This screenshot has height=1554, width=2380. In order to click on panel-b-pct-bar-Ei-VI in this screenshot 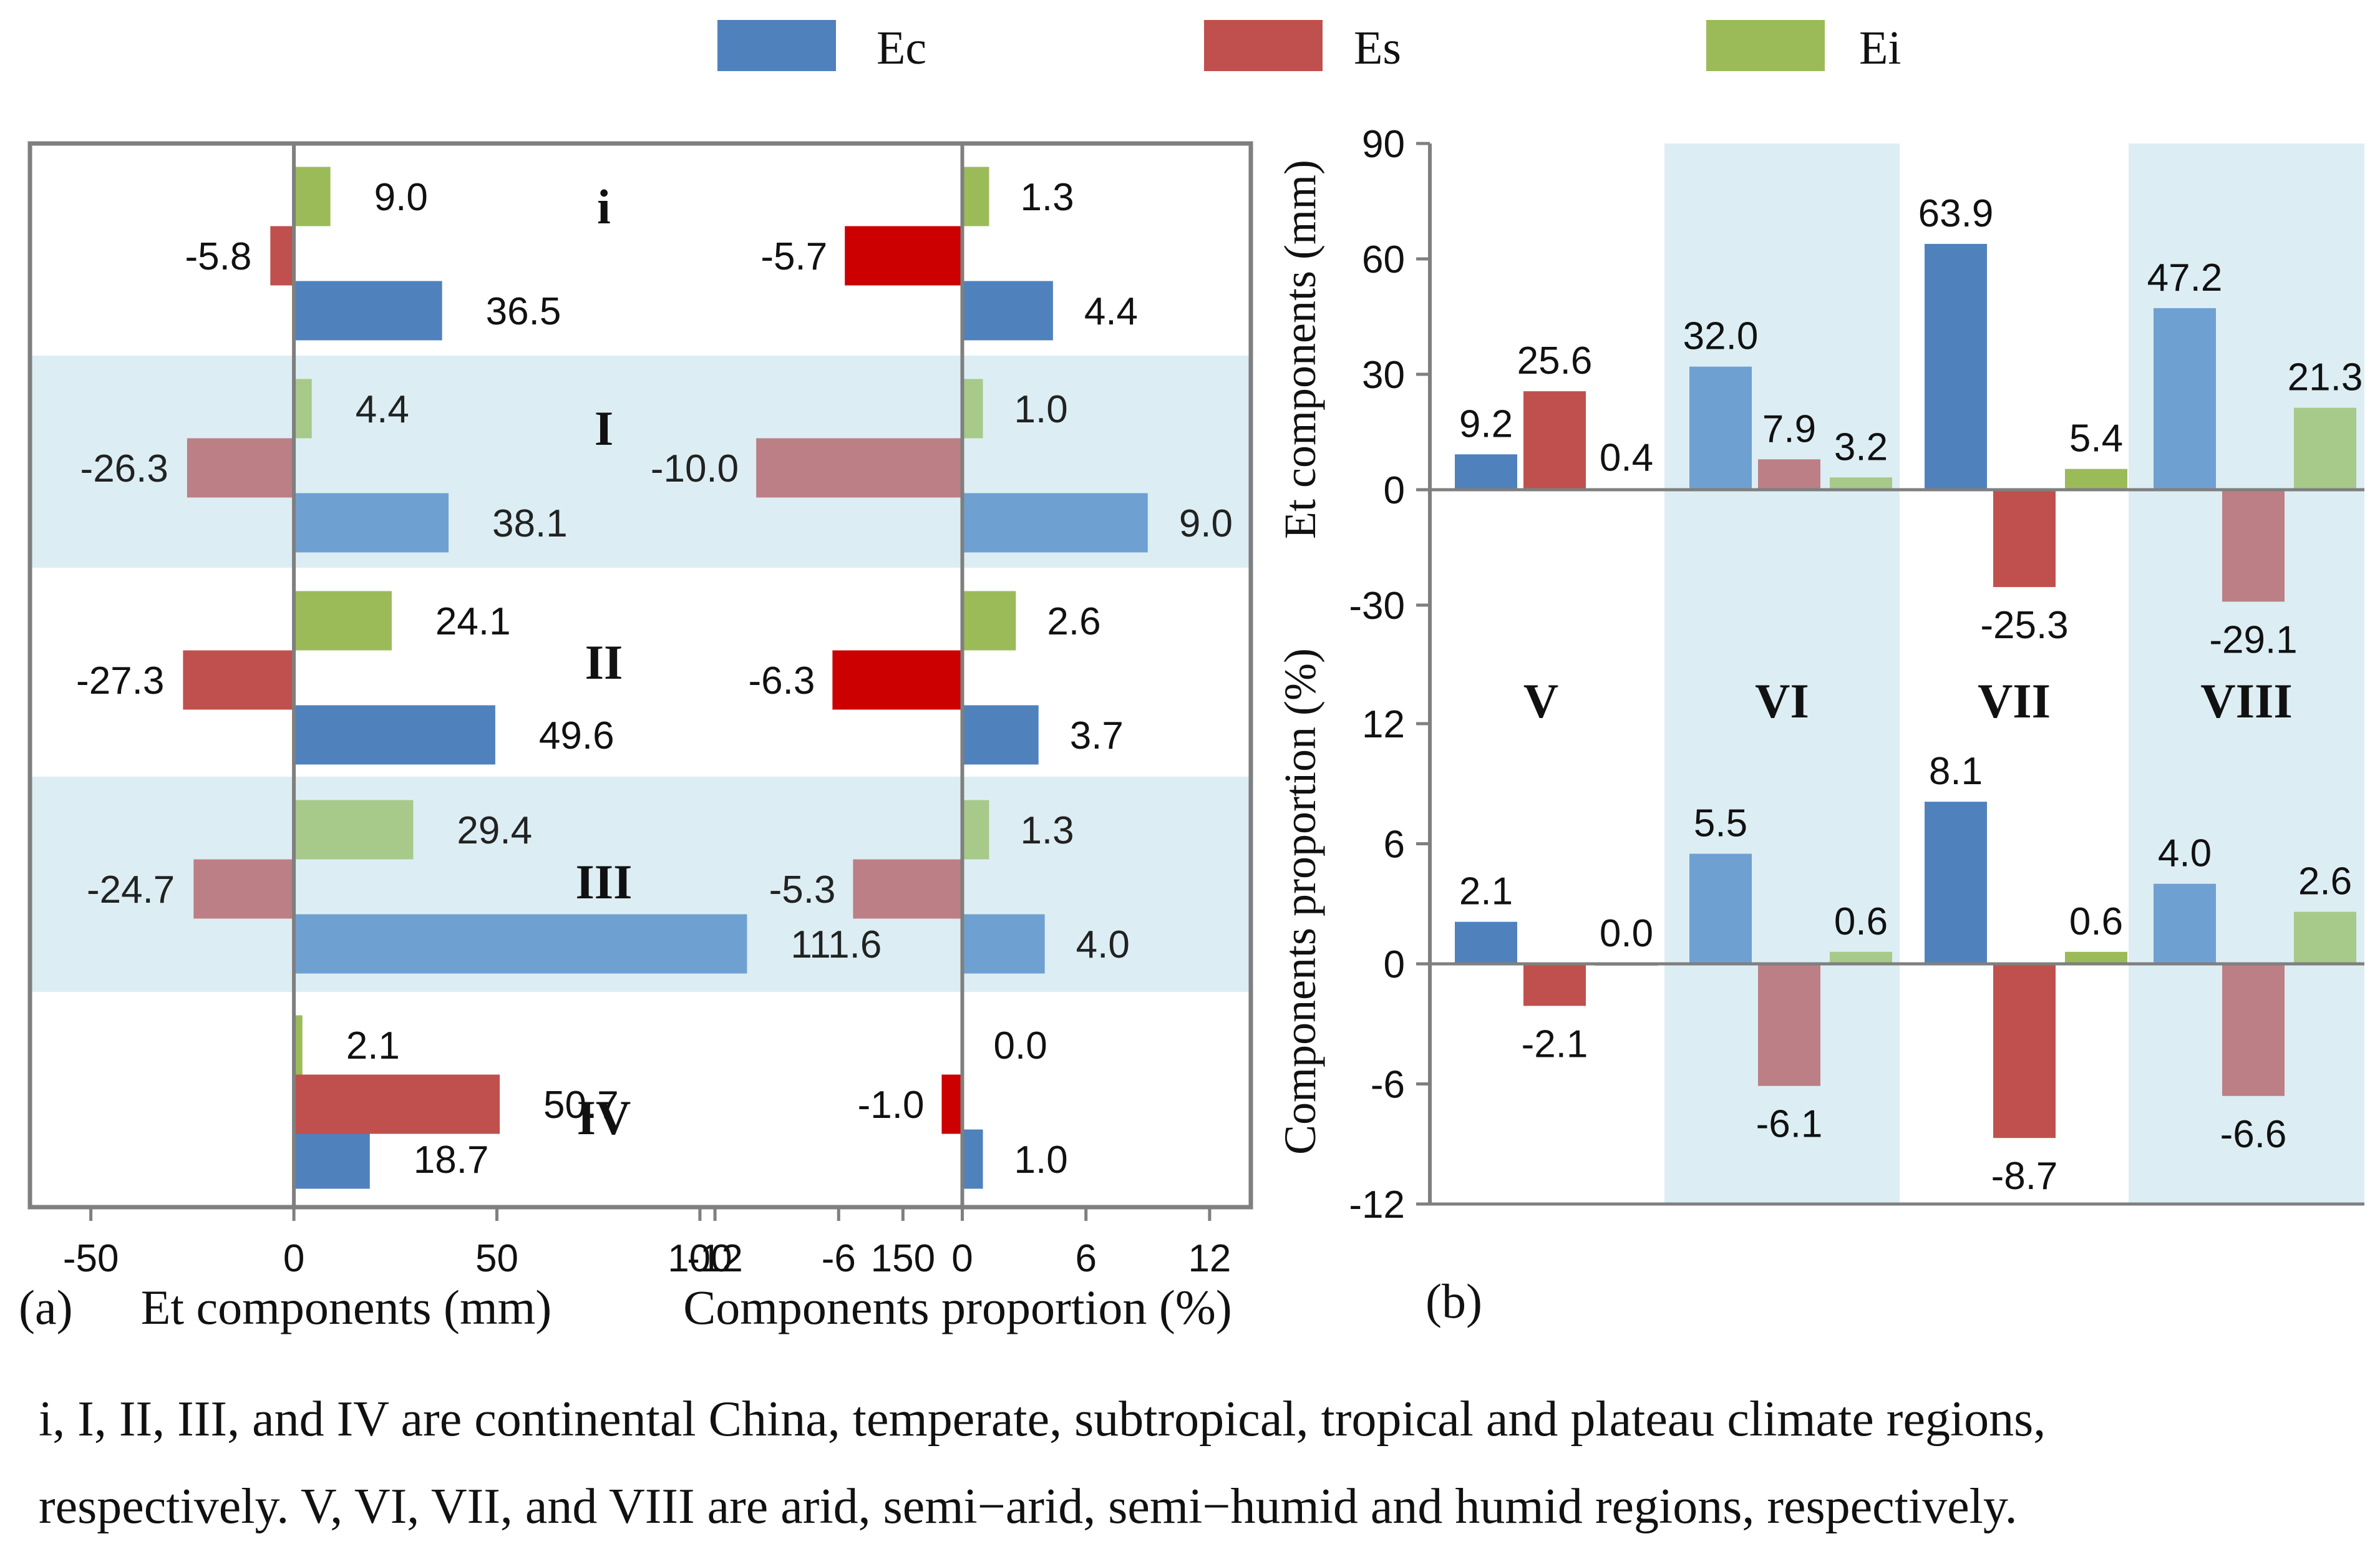, I will do `click(1861, 958)`.